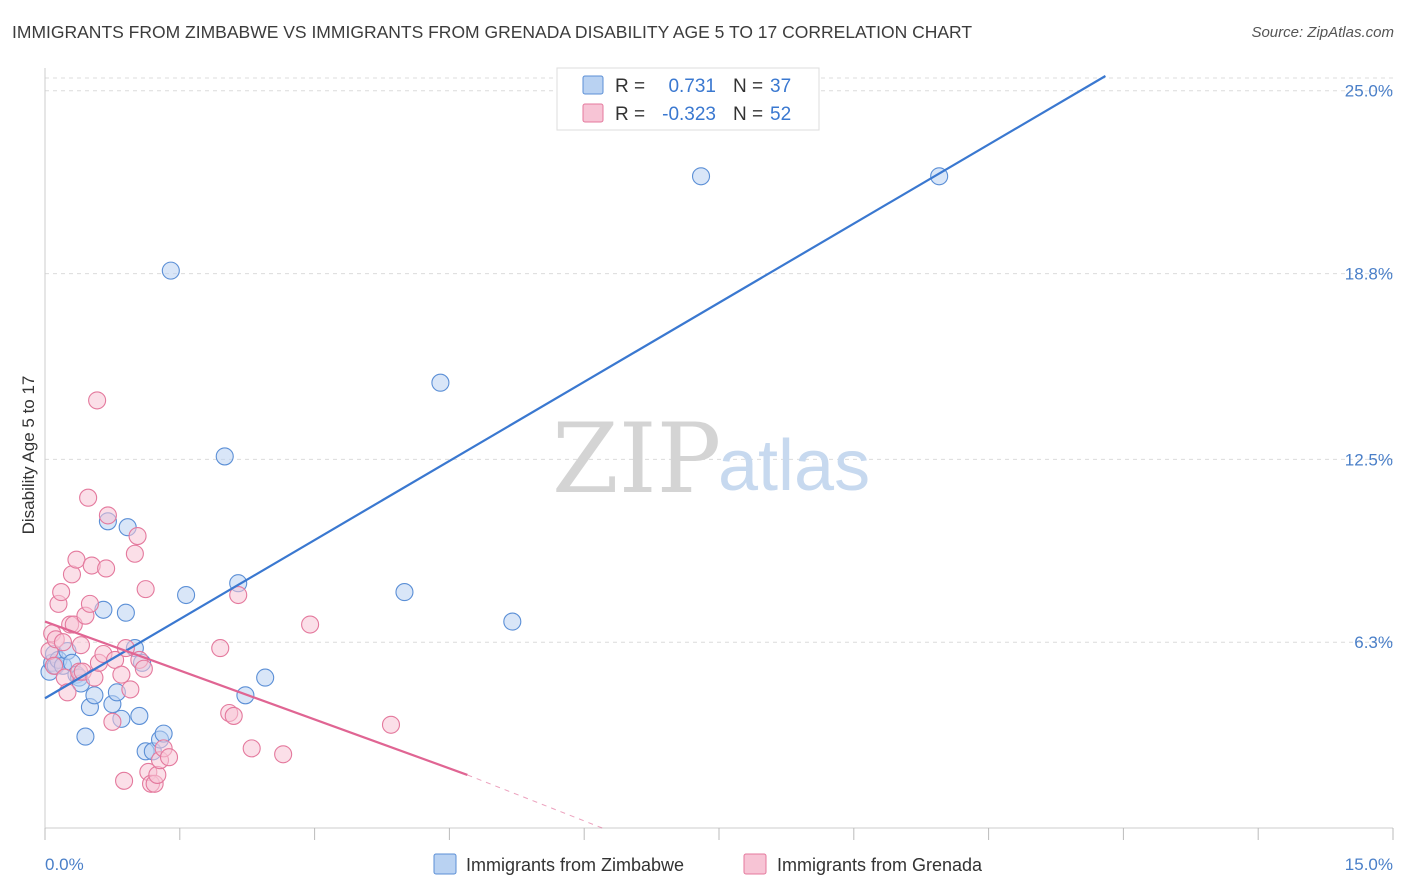 This screenshot has width=1406, height=892. What do you see at coordinates (688, 99) in the screenshot?
I see `legend: R = 0.731 N = 37 R = -0.323 N = 52` at bounding box center [688, 99].